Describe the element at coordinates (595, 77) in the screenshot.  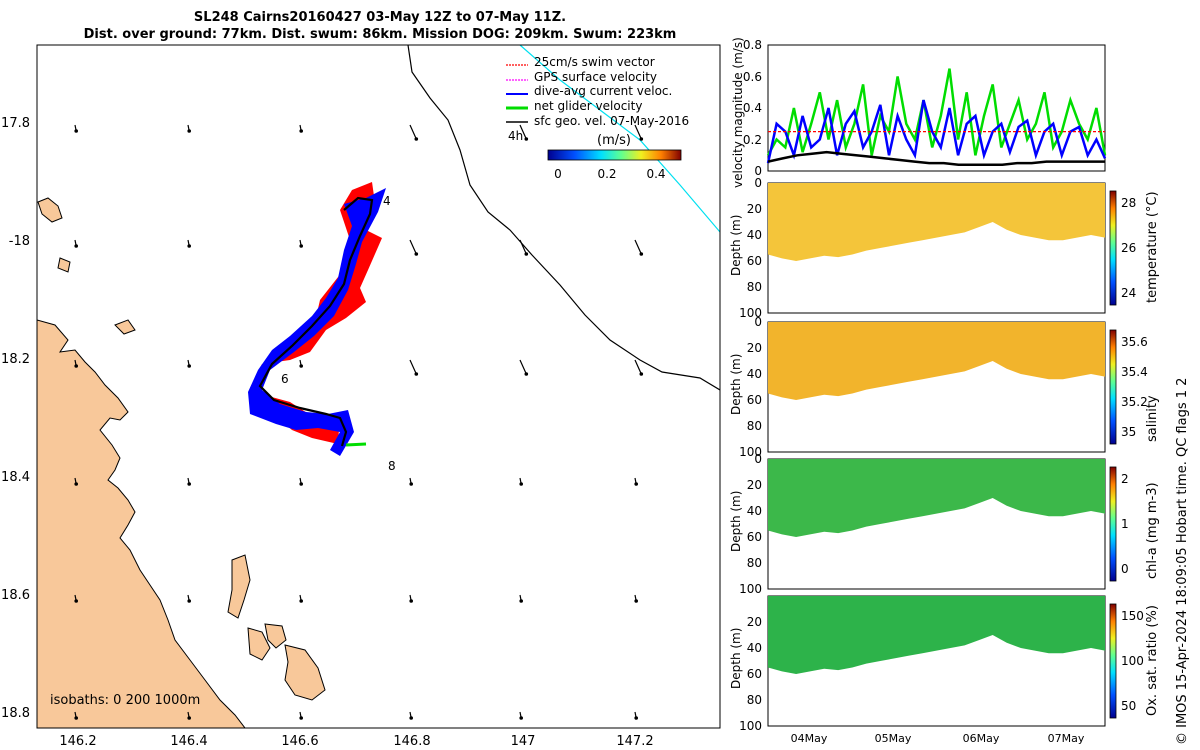
I see `legend-gps-label: GPS surface velocity` at that location.